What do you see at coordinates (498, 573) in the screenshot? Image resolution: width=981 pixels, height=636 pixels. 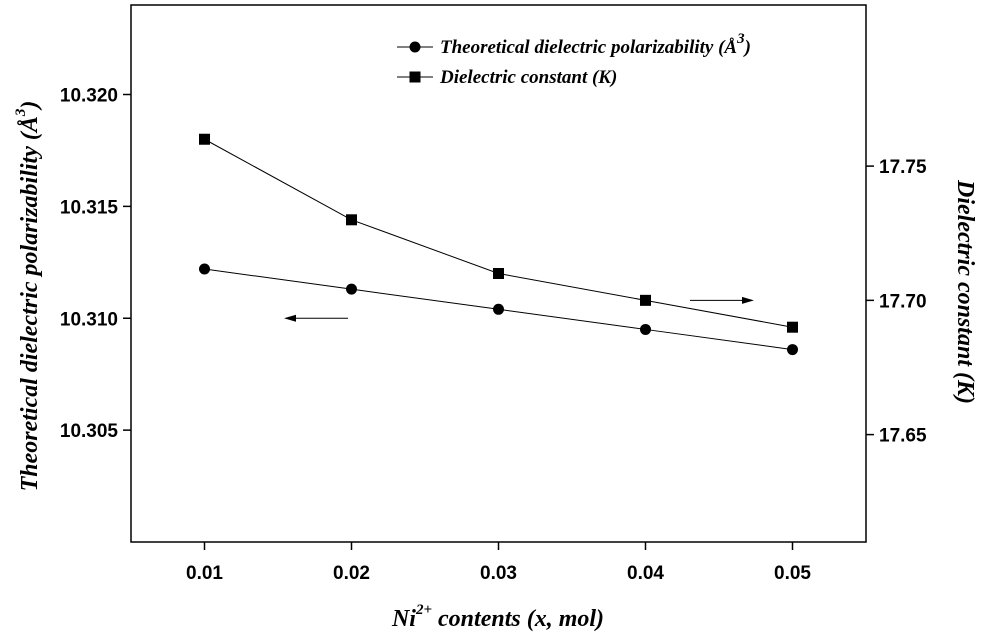 I see `x-tick-label: 0.03` at bounding box center [498, 573].